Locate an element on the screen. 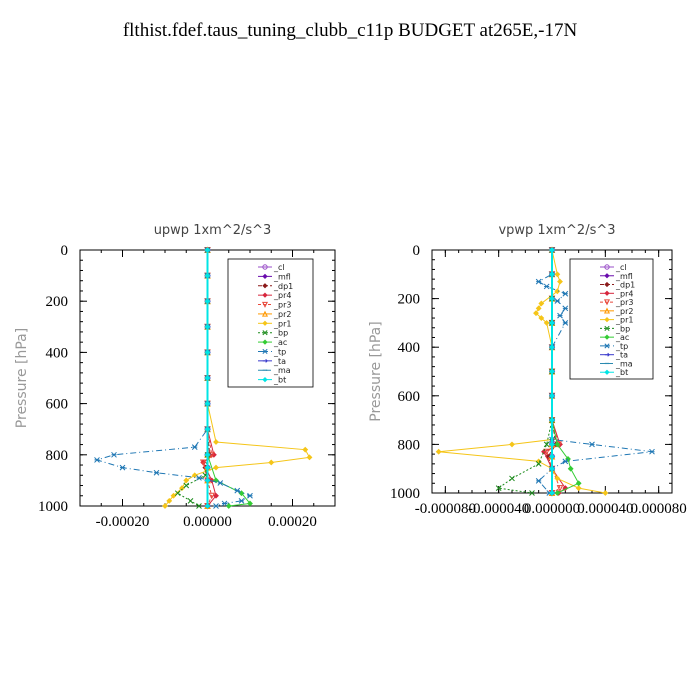 This screenshot has width=700, height=700. legend-entry: _pr2 is located at coordinates (282, 314).